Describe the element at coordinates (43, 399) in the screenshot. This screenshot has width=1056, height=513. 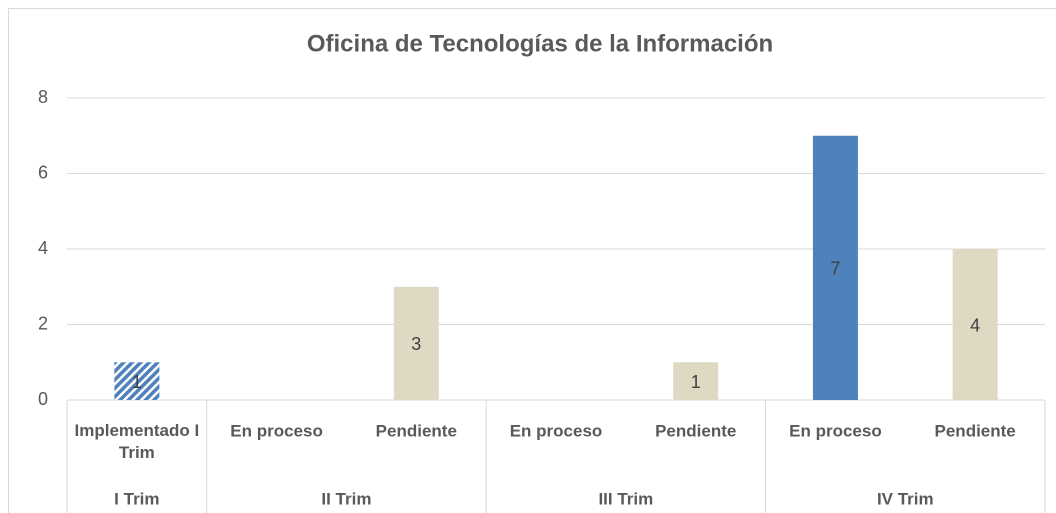
I see `y-tick-label: 0` at that location.